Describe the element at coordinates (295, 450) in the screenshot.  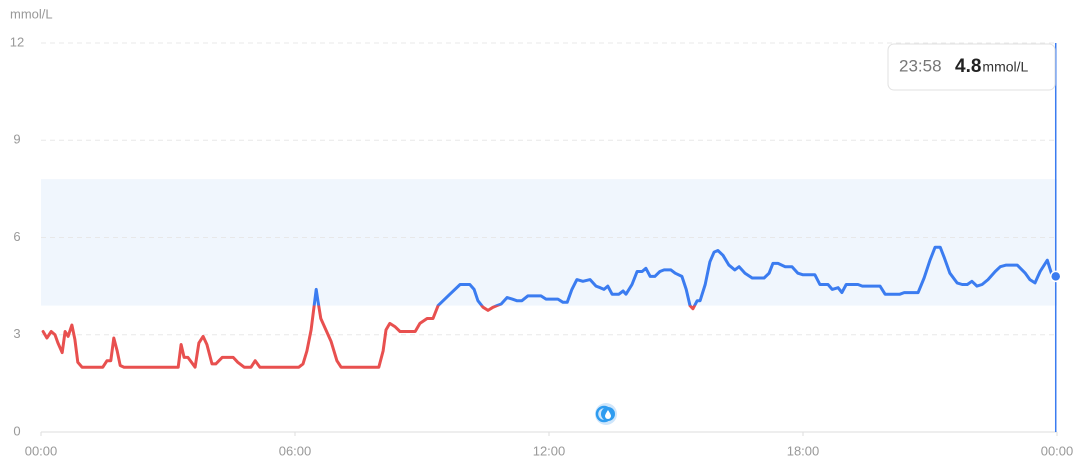
I see `x-tick-label: 06:00` at that location.